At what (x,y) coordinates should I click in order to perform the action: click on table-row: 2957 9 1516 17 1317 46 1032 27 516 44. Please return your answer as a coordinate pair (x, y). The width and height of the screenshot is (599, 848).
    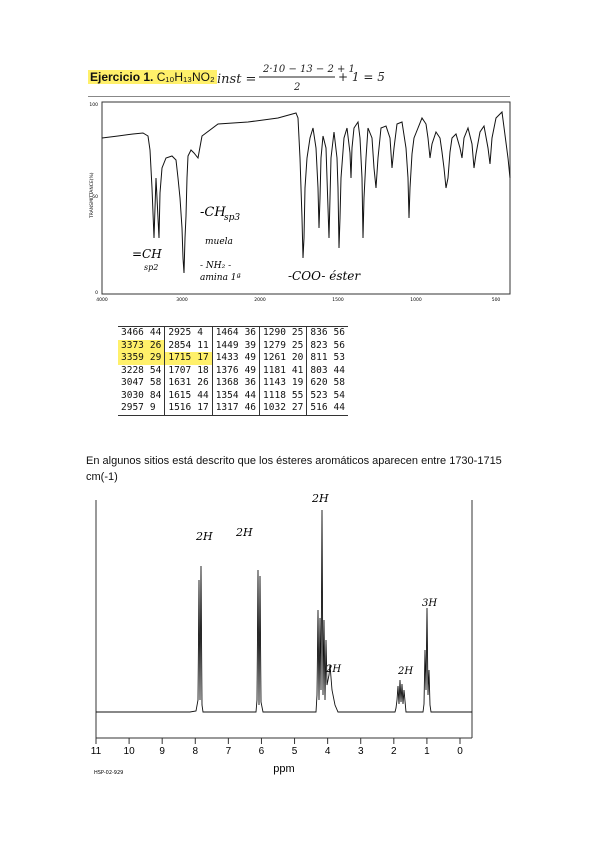
    Looking at the image, I should click on (233, 408).